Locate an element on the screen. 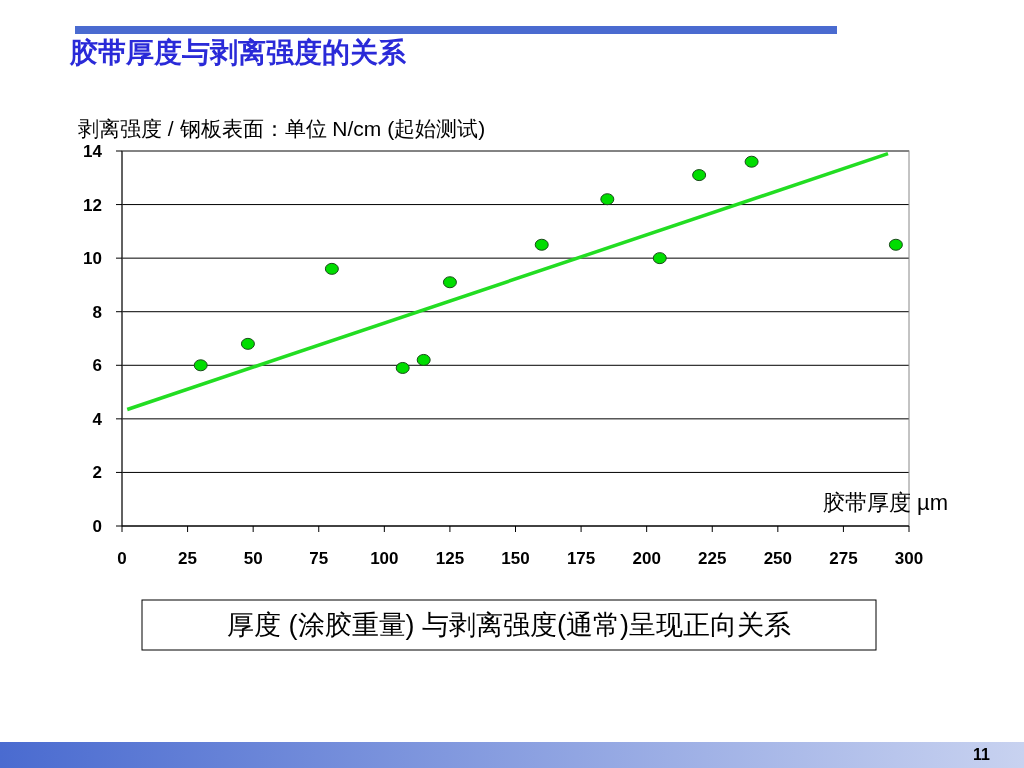 The width and height of the screenshot is (1024, 768). x-tick-label: 250 is located at coordinates (778, 558).